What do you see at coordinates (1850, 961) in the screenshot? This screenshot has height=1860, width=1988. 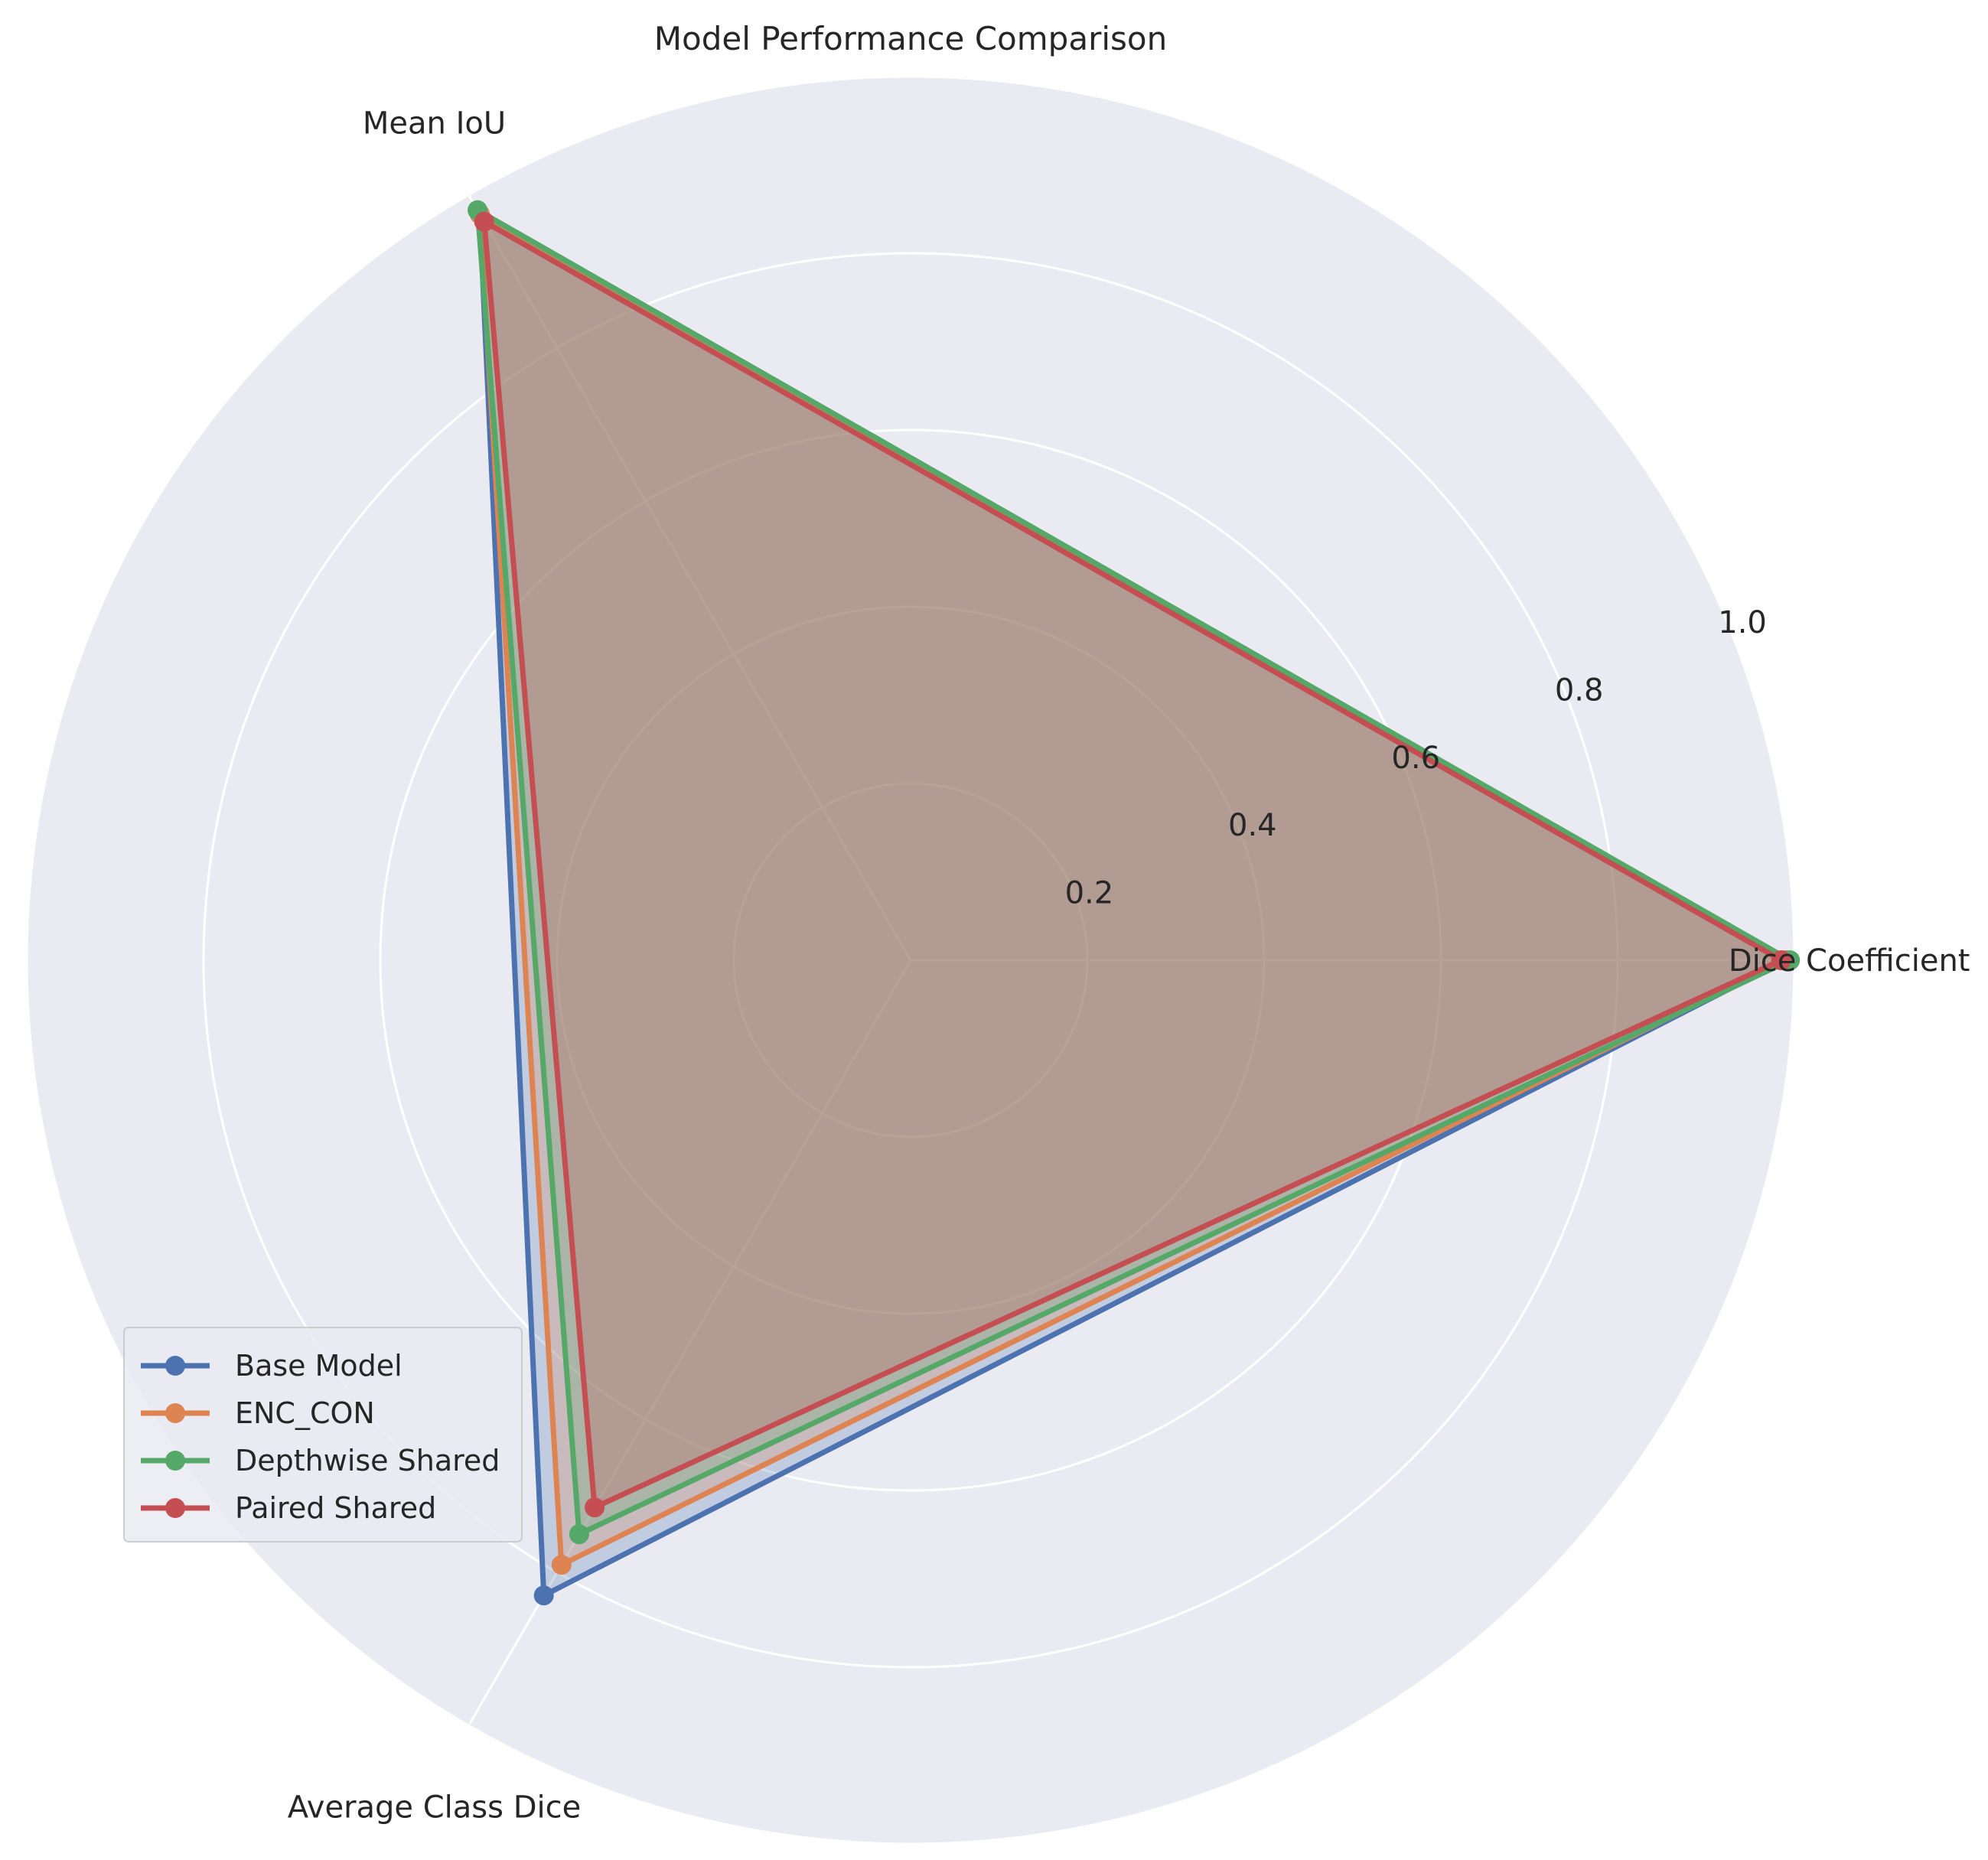 I see `axis-label: Dice Coefficient` at bounding box center [1850, 961].